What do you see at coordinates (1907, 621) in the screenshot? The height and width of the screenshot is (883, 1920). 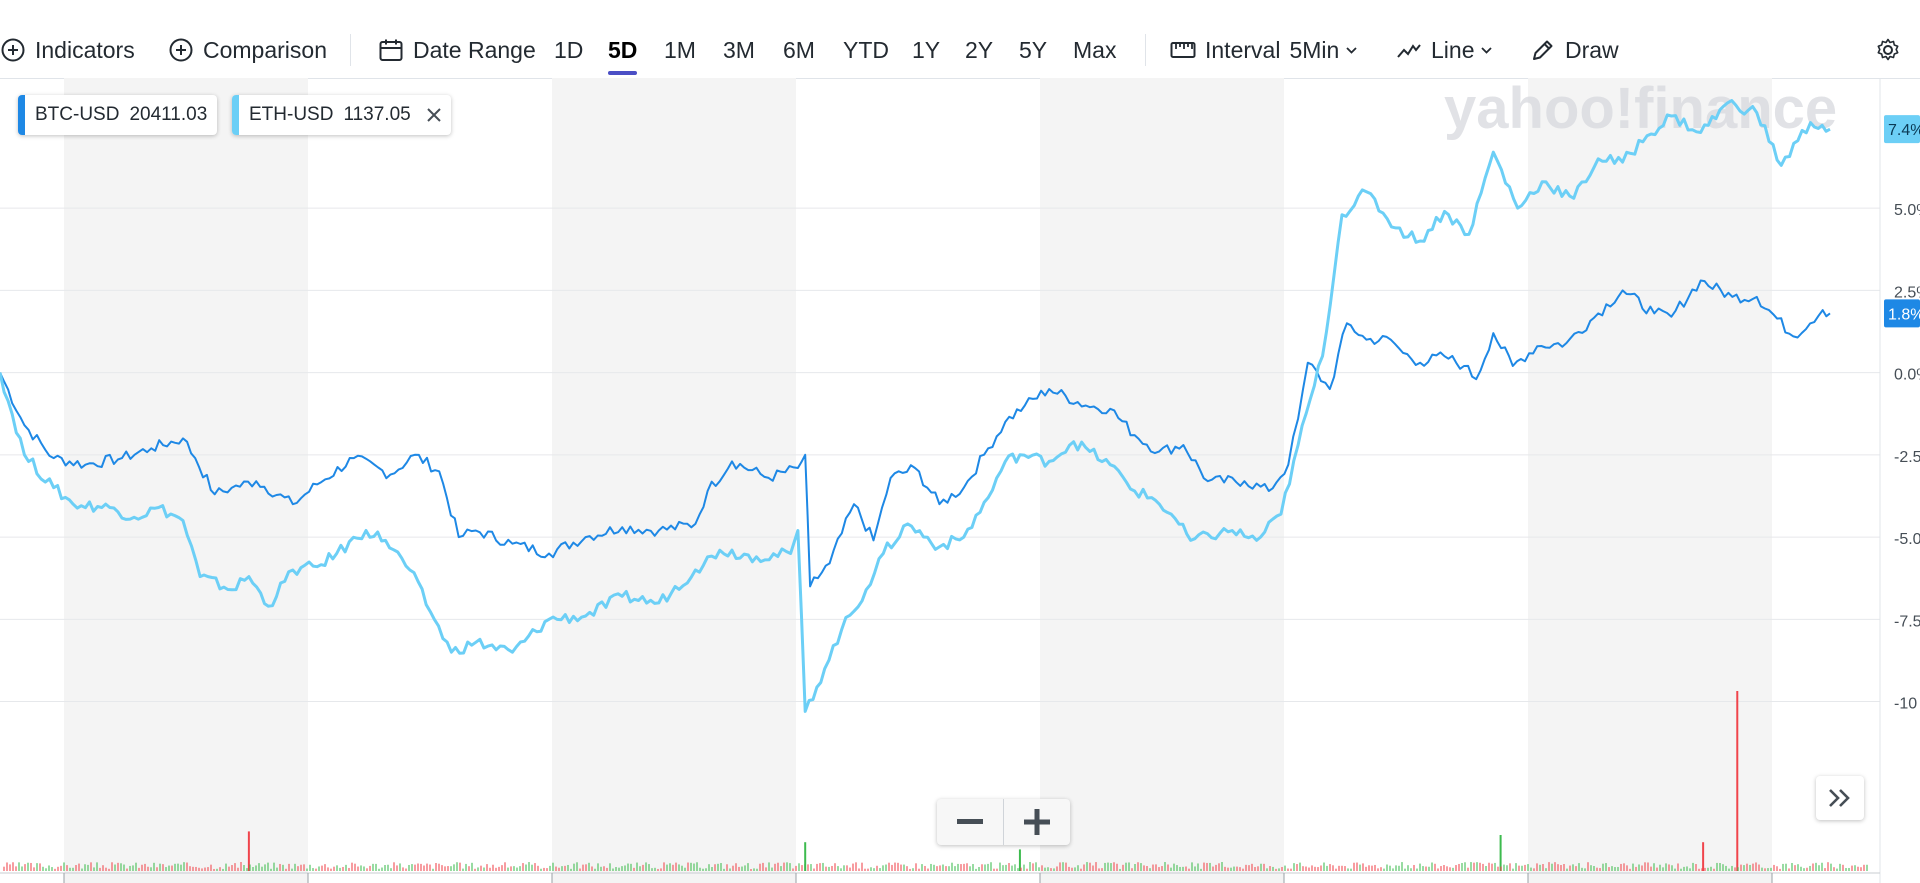 I see `y-tick-label: -7.5` at bounding box center [1907, 621].